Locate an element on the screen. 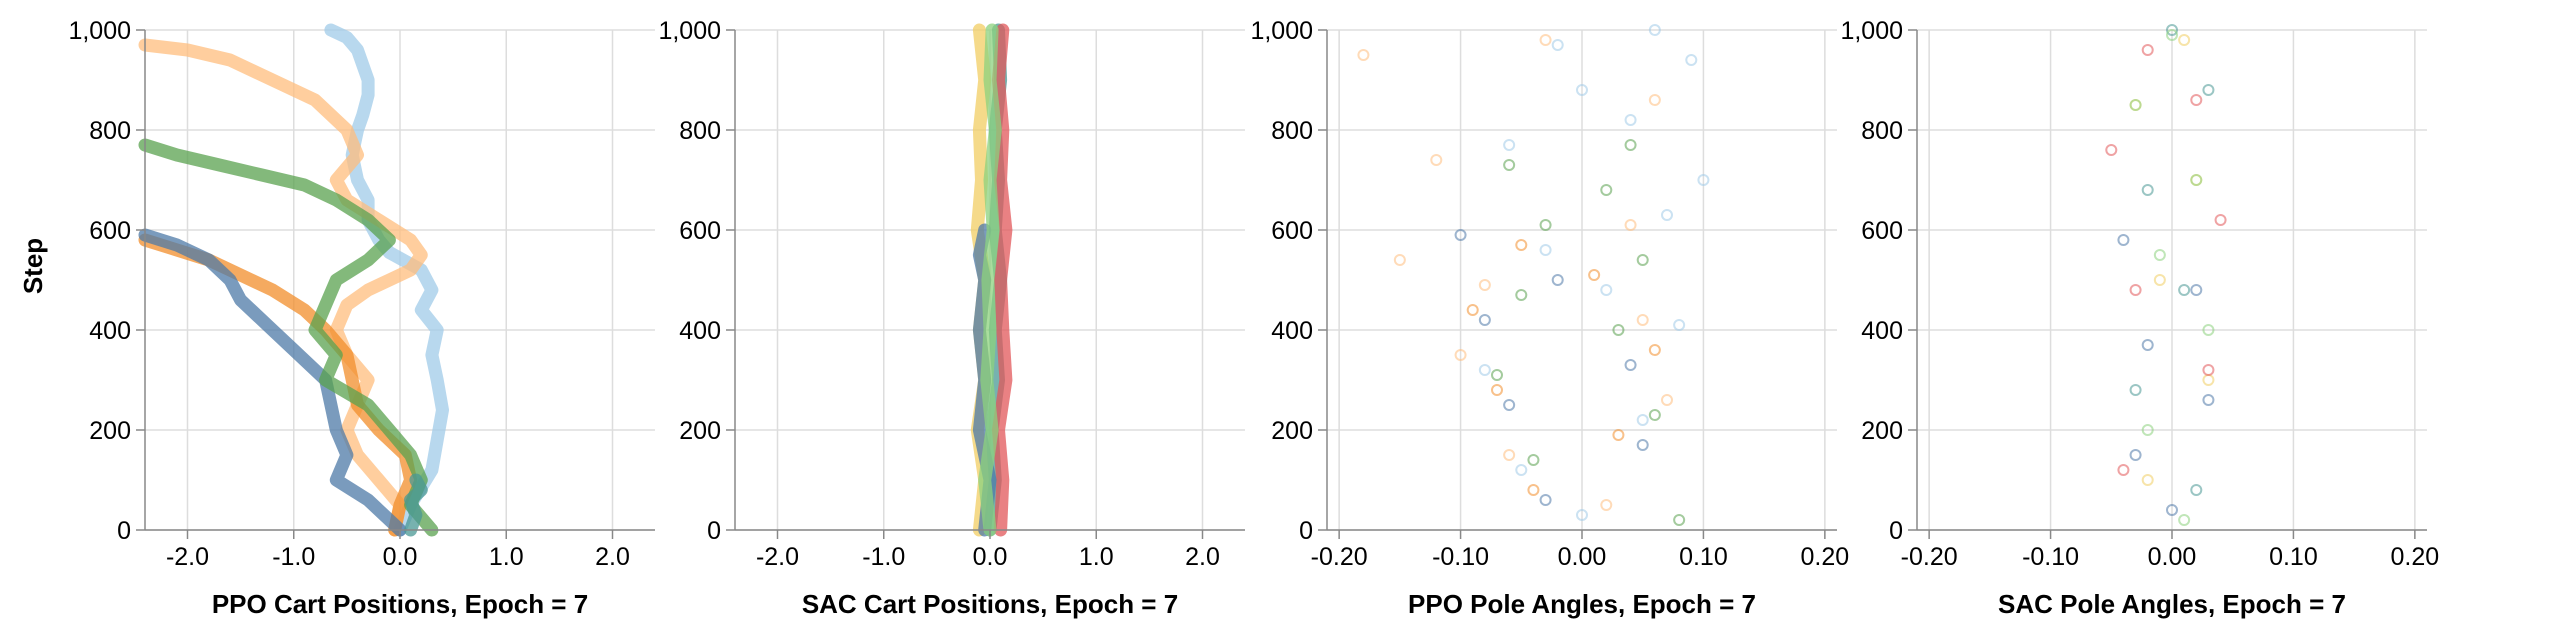 Image resolution: width=2576 pixels, height=634 pixels. x-axis-title: PPO Cart Positions, Epoch = 7 is located at coordinates (400, 604).